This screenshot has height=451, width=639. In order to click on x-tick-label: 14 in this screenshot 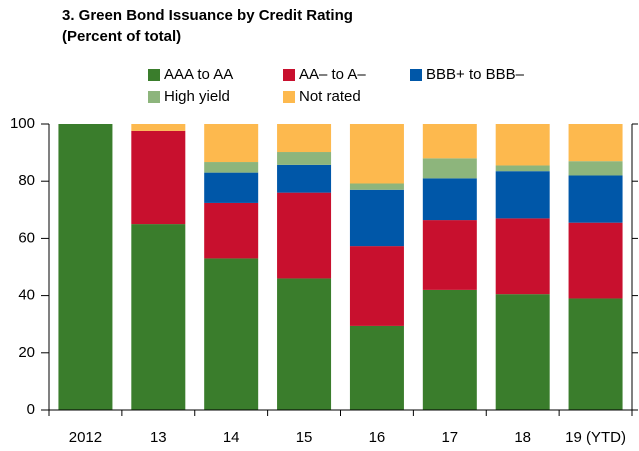, I will do `click(231, 437)`.